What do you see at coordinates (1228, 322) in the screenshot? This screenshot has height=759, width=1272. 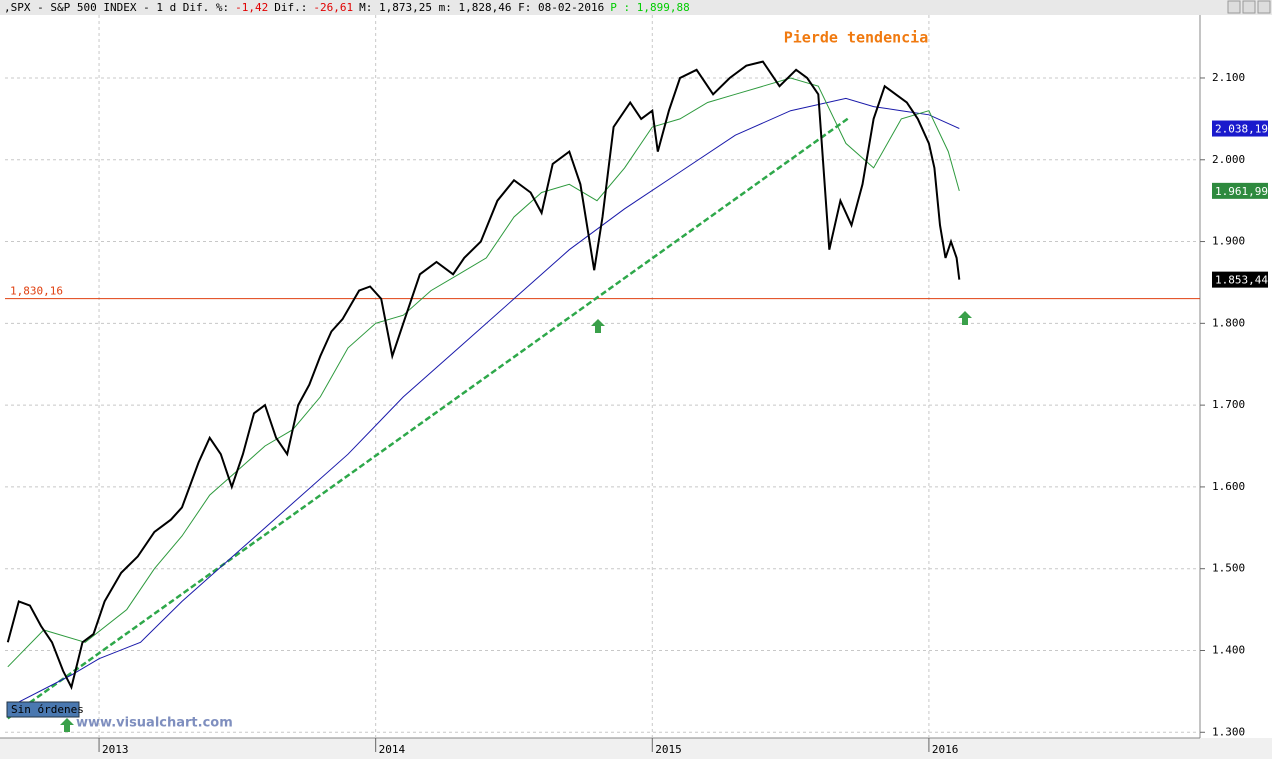 I see `y-tick-label: 1.800` at bounding box center [1228, 322].